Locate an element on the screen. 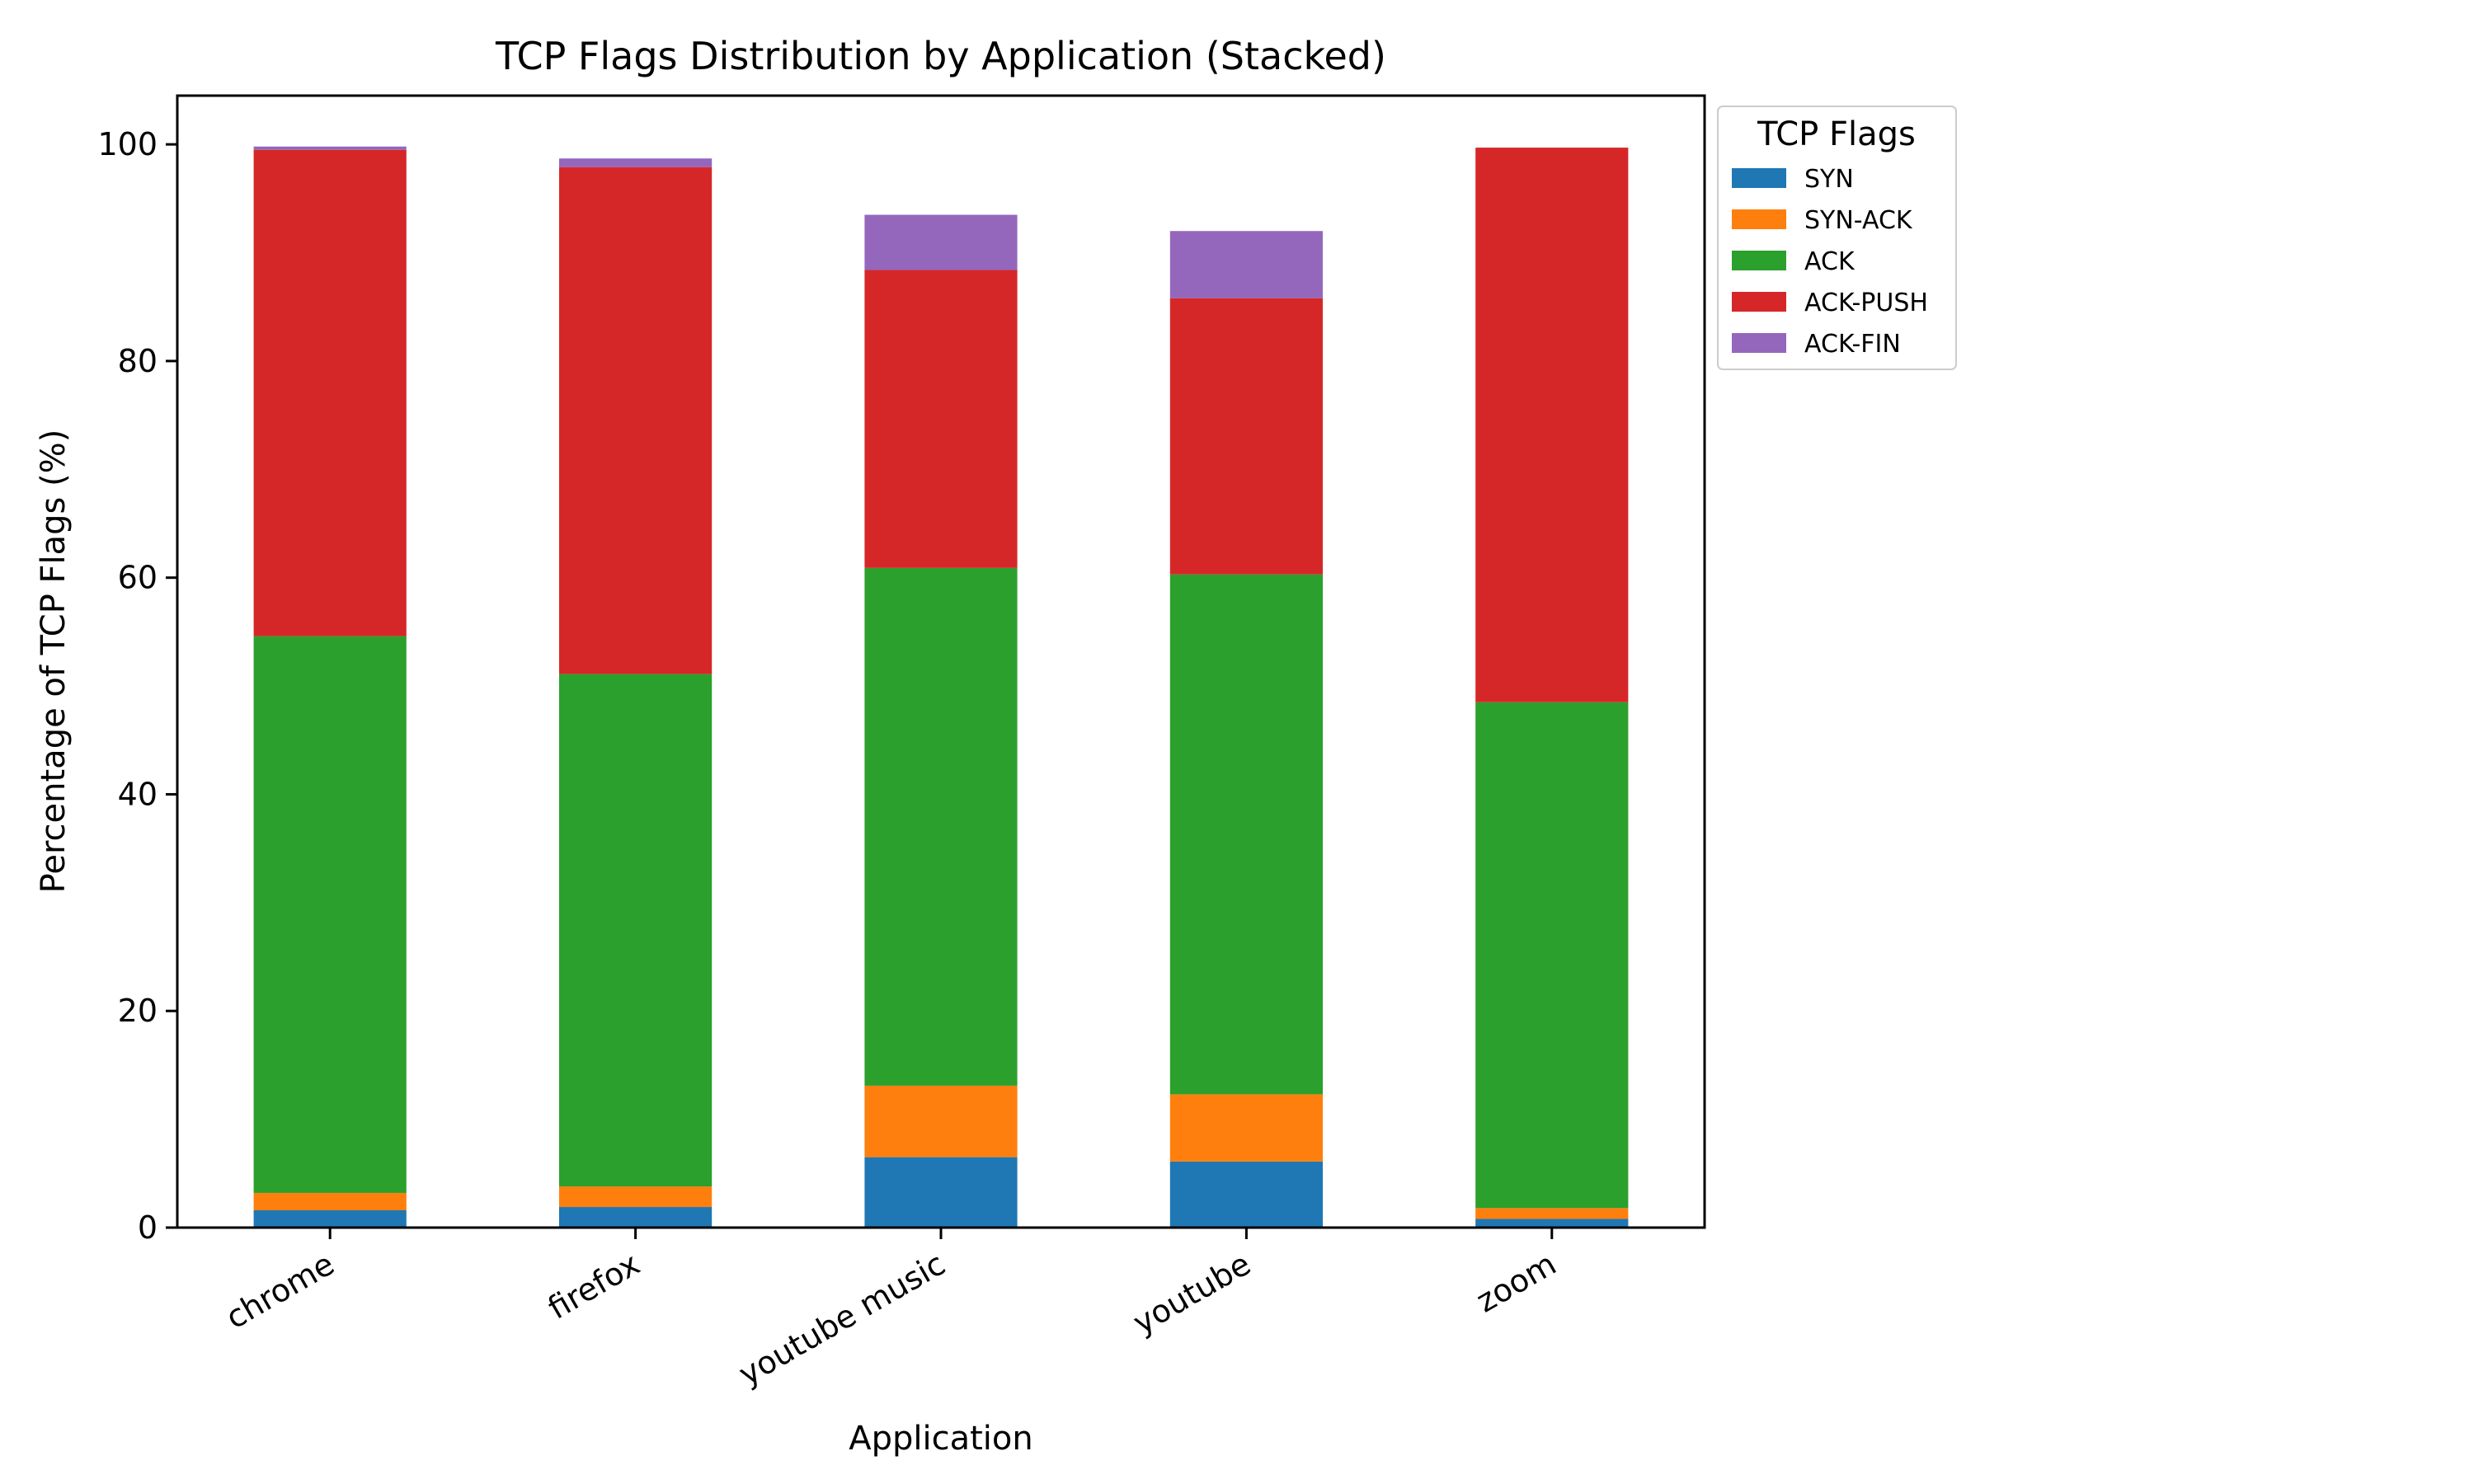  legend-swatch-syn-ack is located at coordinates (1759, 219).